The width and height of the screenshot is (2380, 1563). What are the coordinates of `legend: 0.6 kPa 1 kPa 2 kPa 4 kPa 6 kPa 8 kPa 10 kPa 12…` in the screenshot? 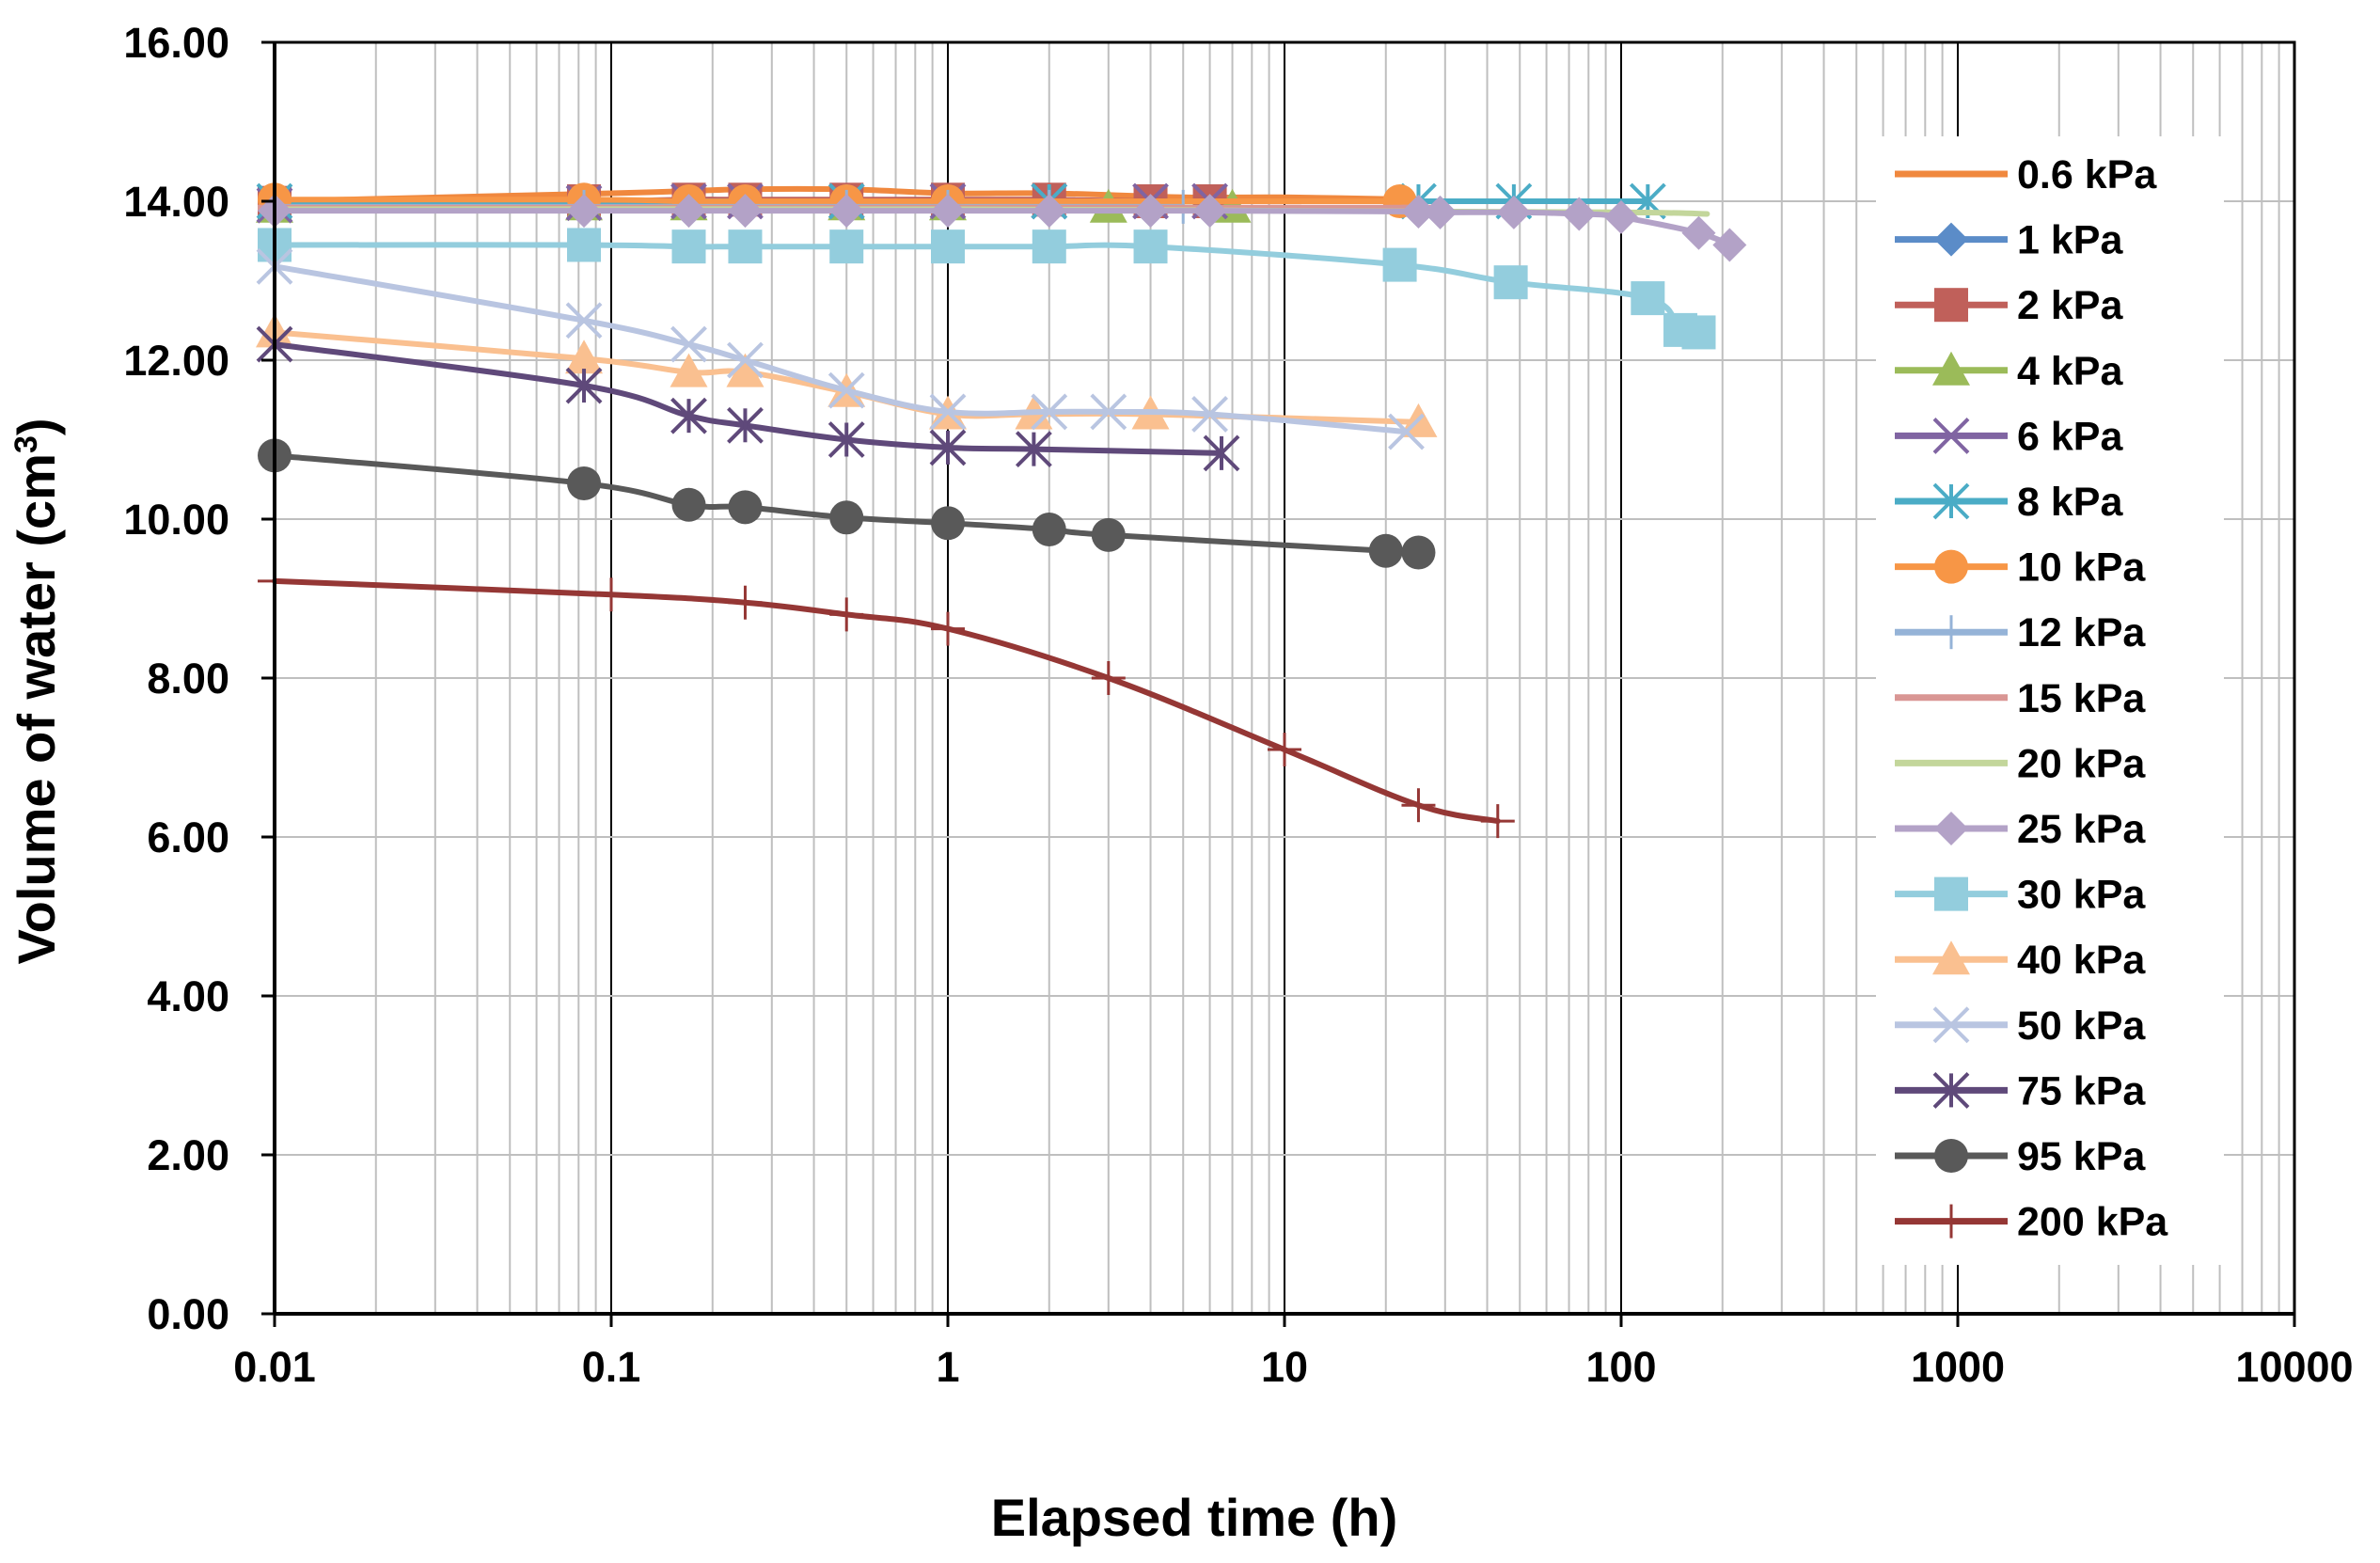 It's located at (2050, 701).